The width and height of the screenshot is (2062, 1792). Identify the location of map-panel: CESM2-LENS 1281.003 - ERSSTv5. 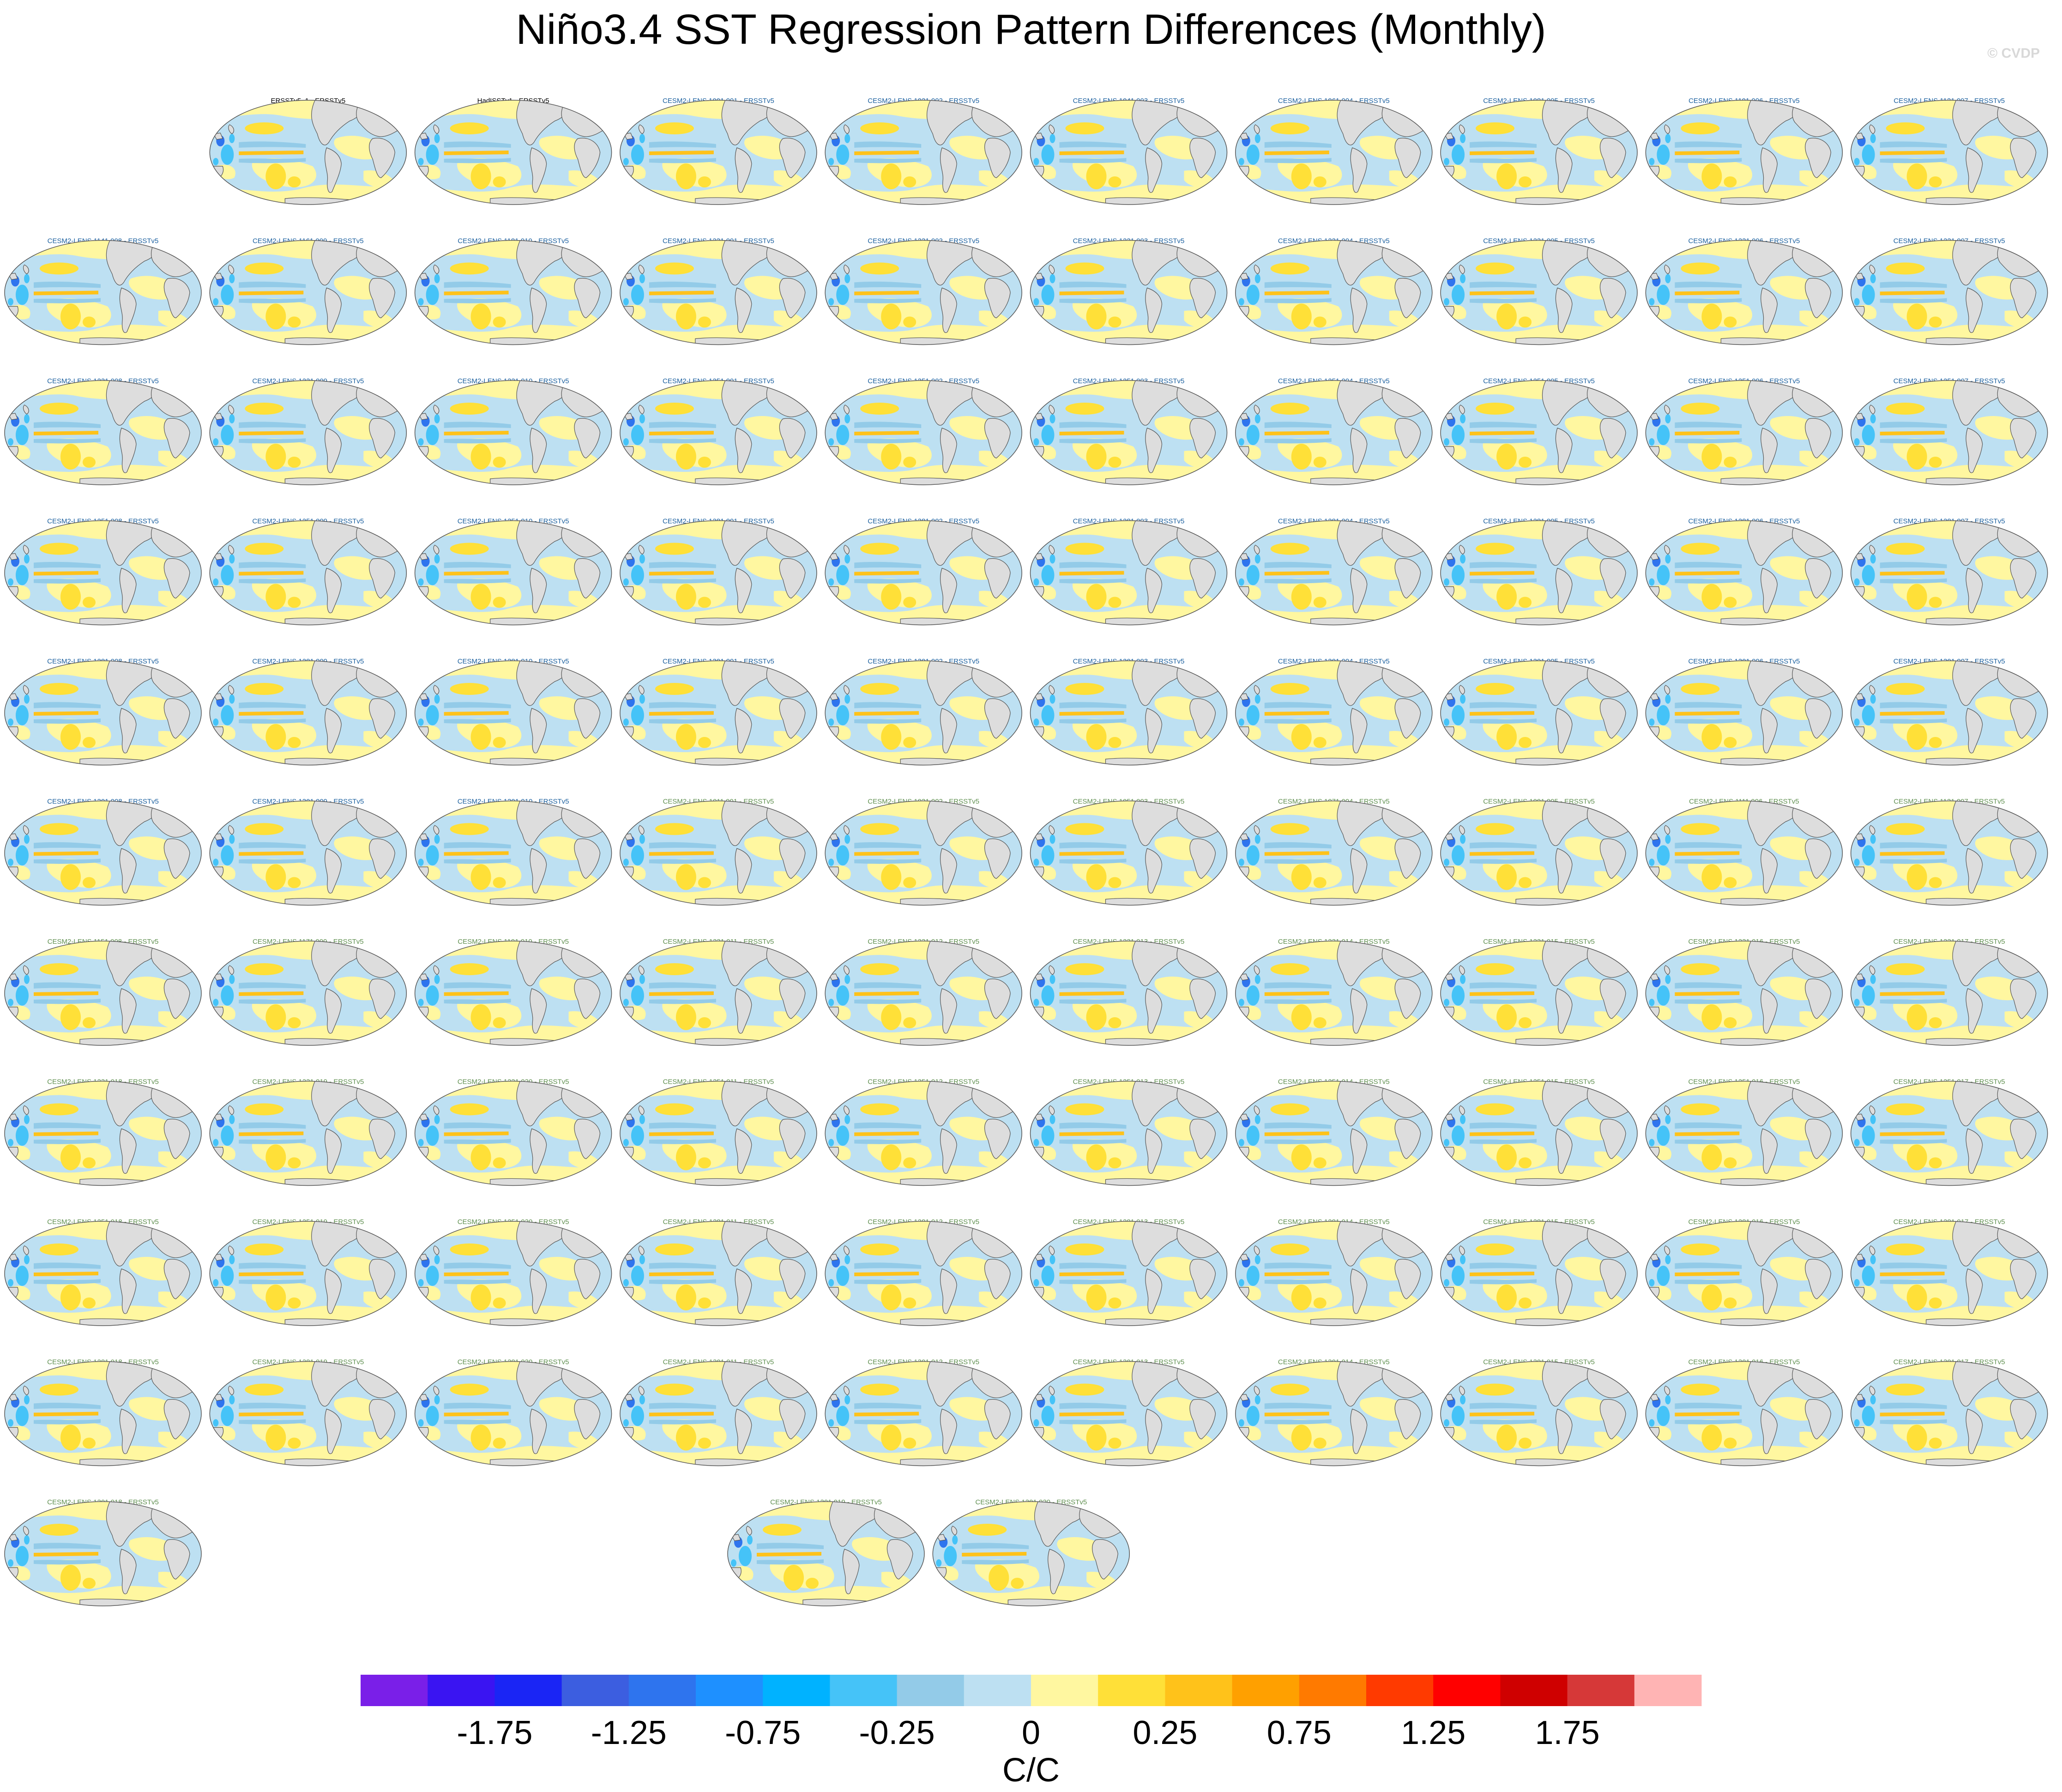
(1129, 572).